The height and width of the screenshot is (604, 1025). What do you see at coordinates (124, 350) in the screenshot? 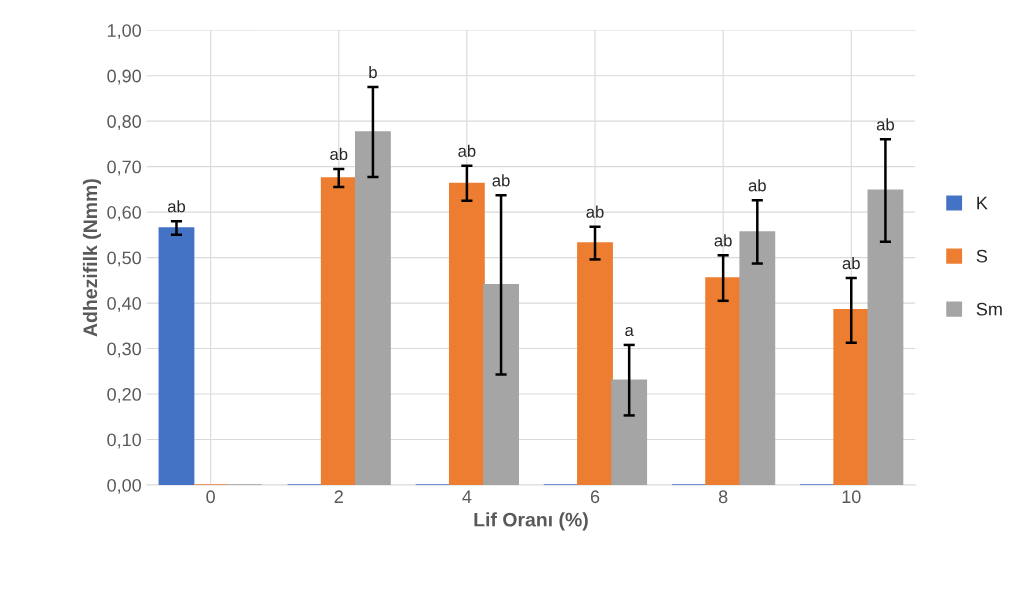
I see `y-tick-label: 0,30` at bounding box center [124, 350].